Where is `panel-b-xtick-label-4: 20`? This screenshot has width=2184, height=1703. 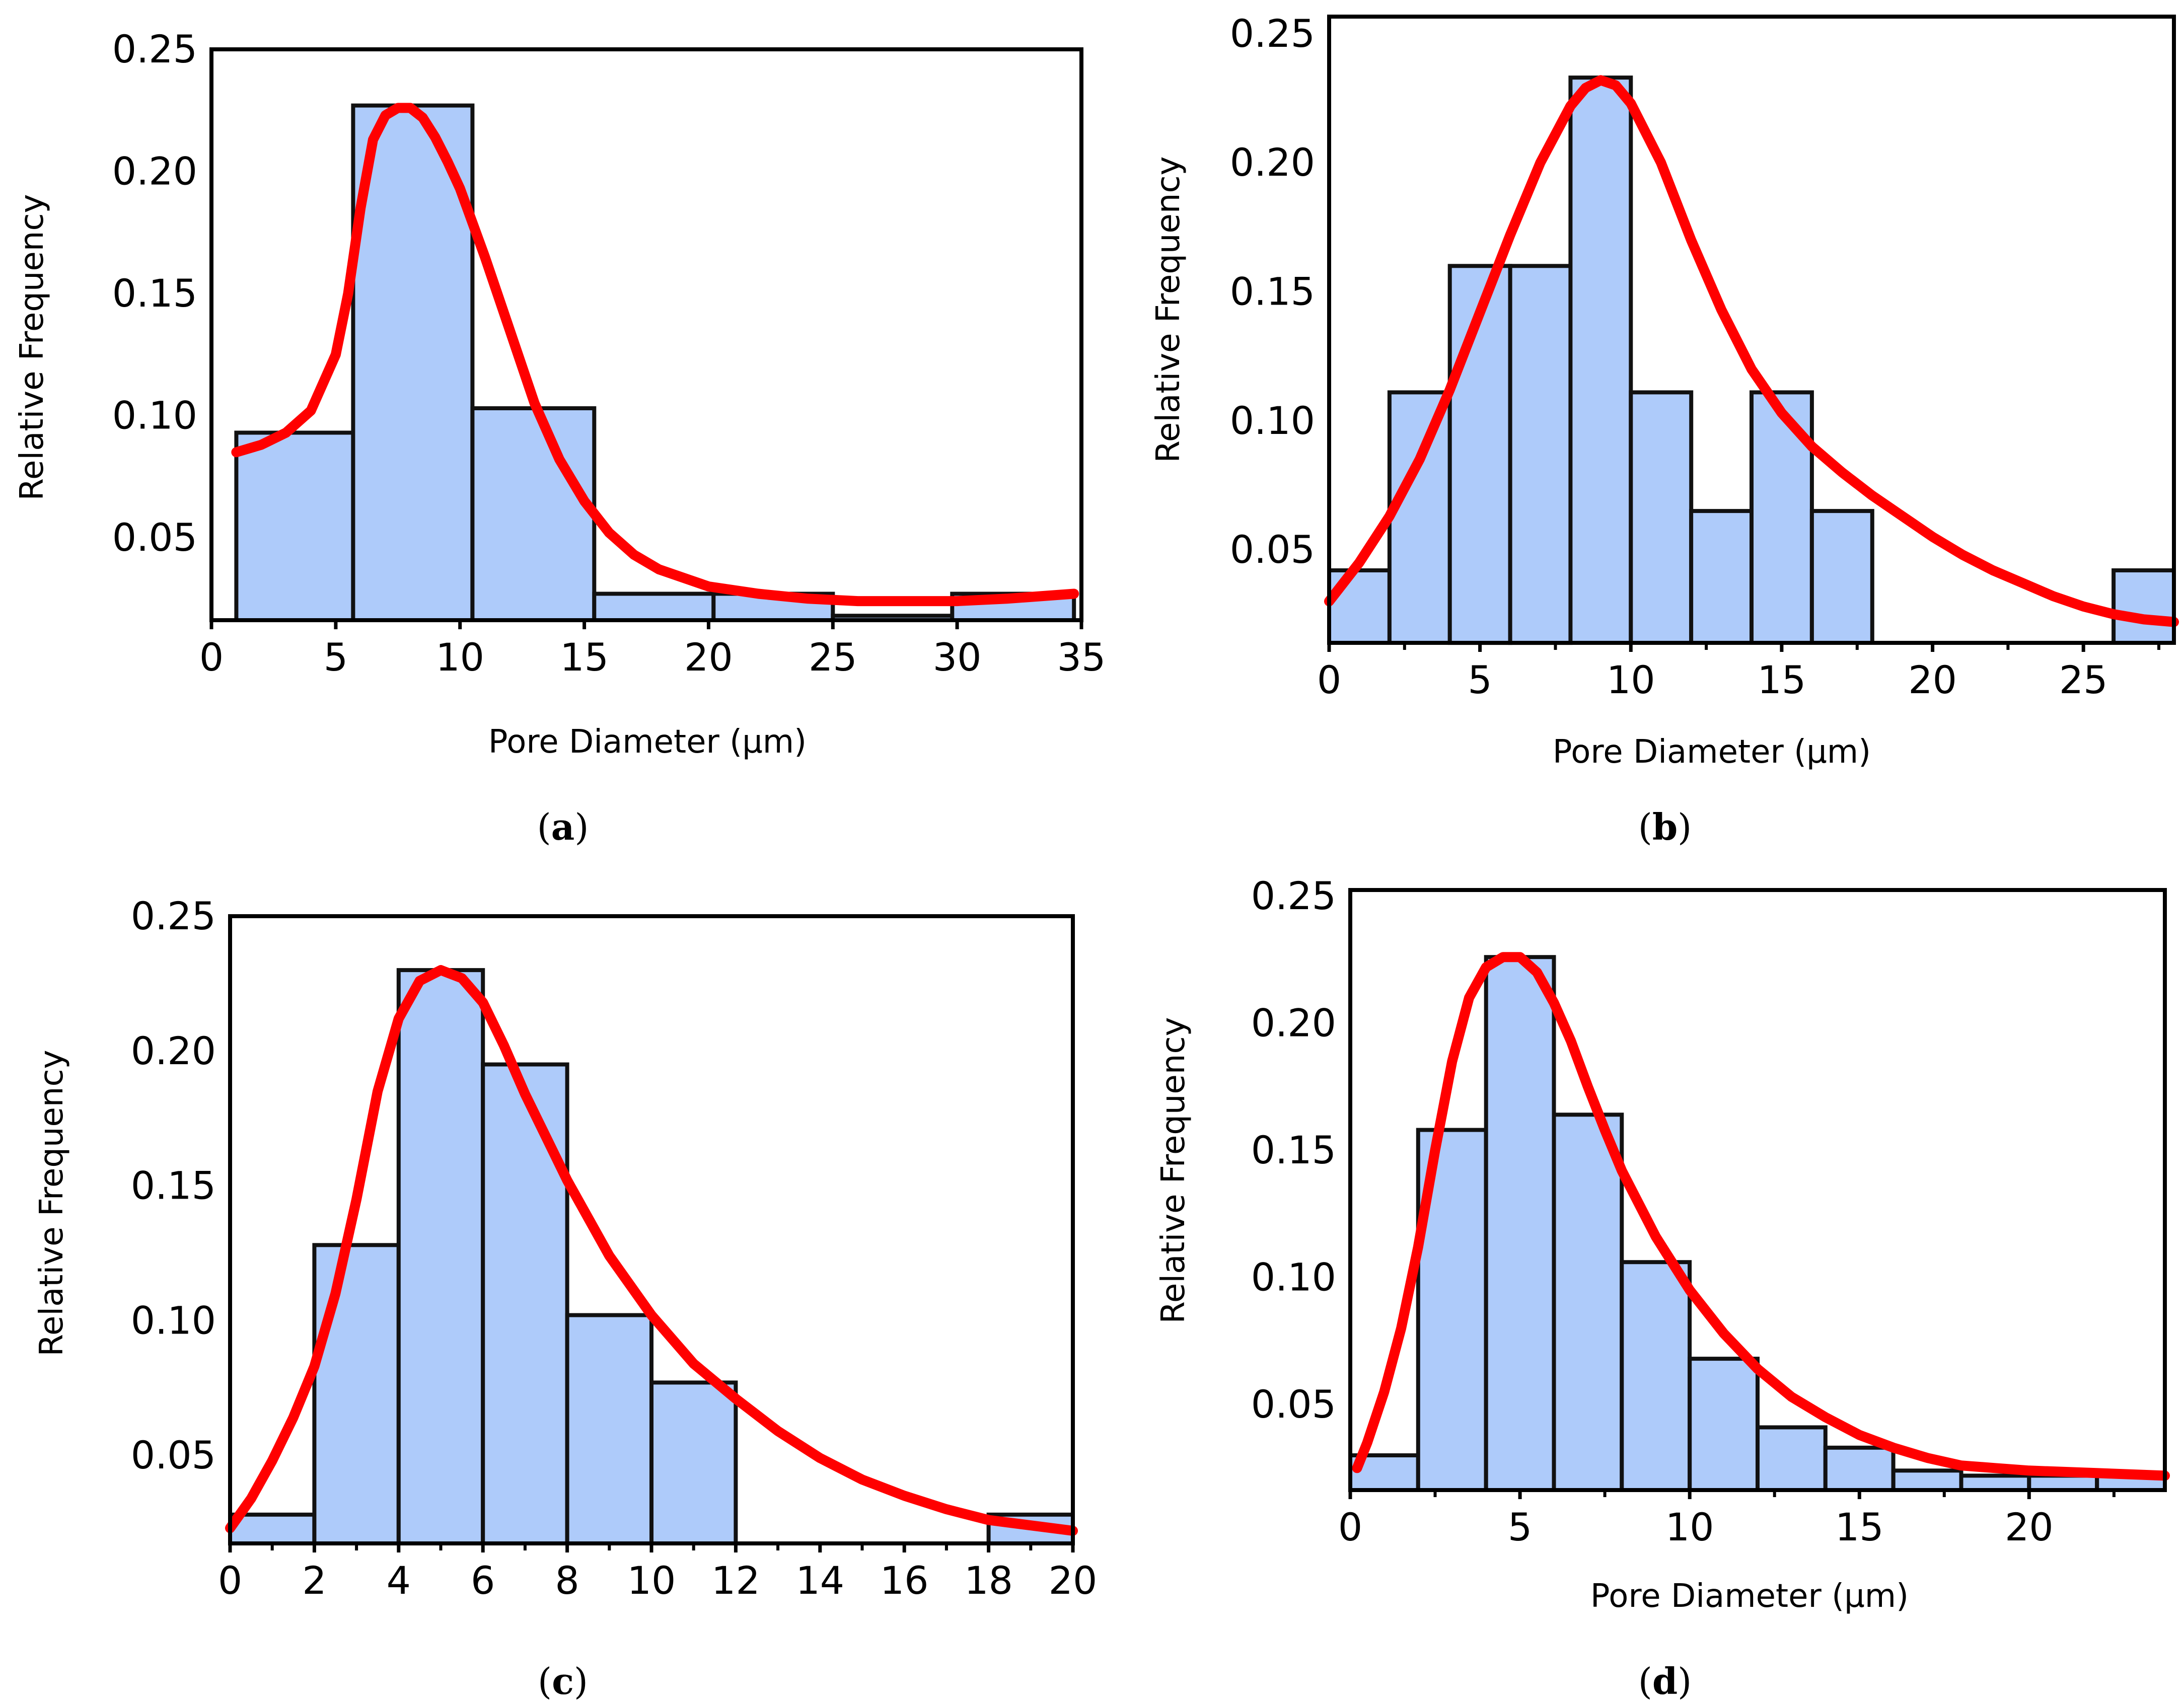
panel-b-xtick-label-4: 20 is located at coordinates (1932, 680).